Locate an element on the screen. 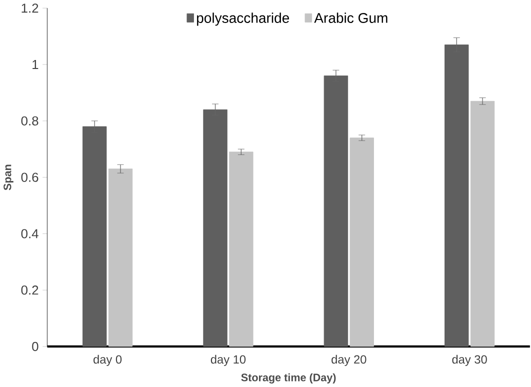 The height and width of the screenshot is (387, 531). legend-label: polysaccharide is located at coordinates (243, 19).